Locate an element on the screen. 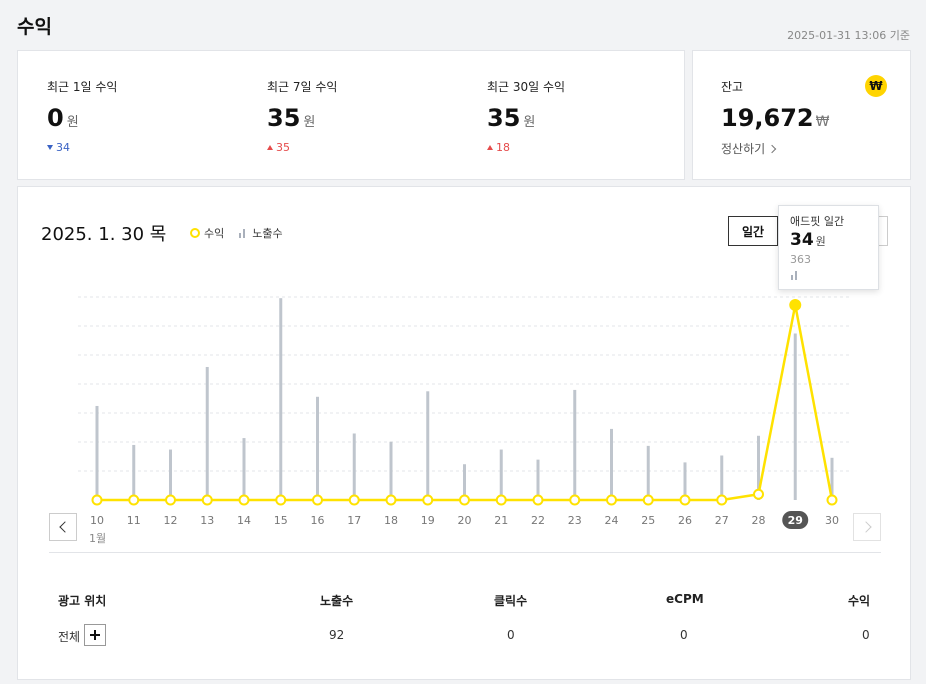  stat-number: 0 is located at coordinates (55, 118).